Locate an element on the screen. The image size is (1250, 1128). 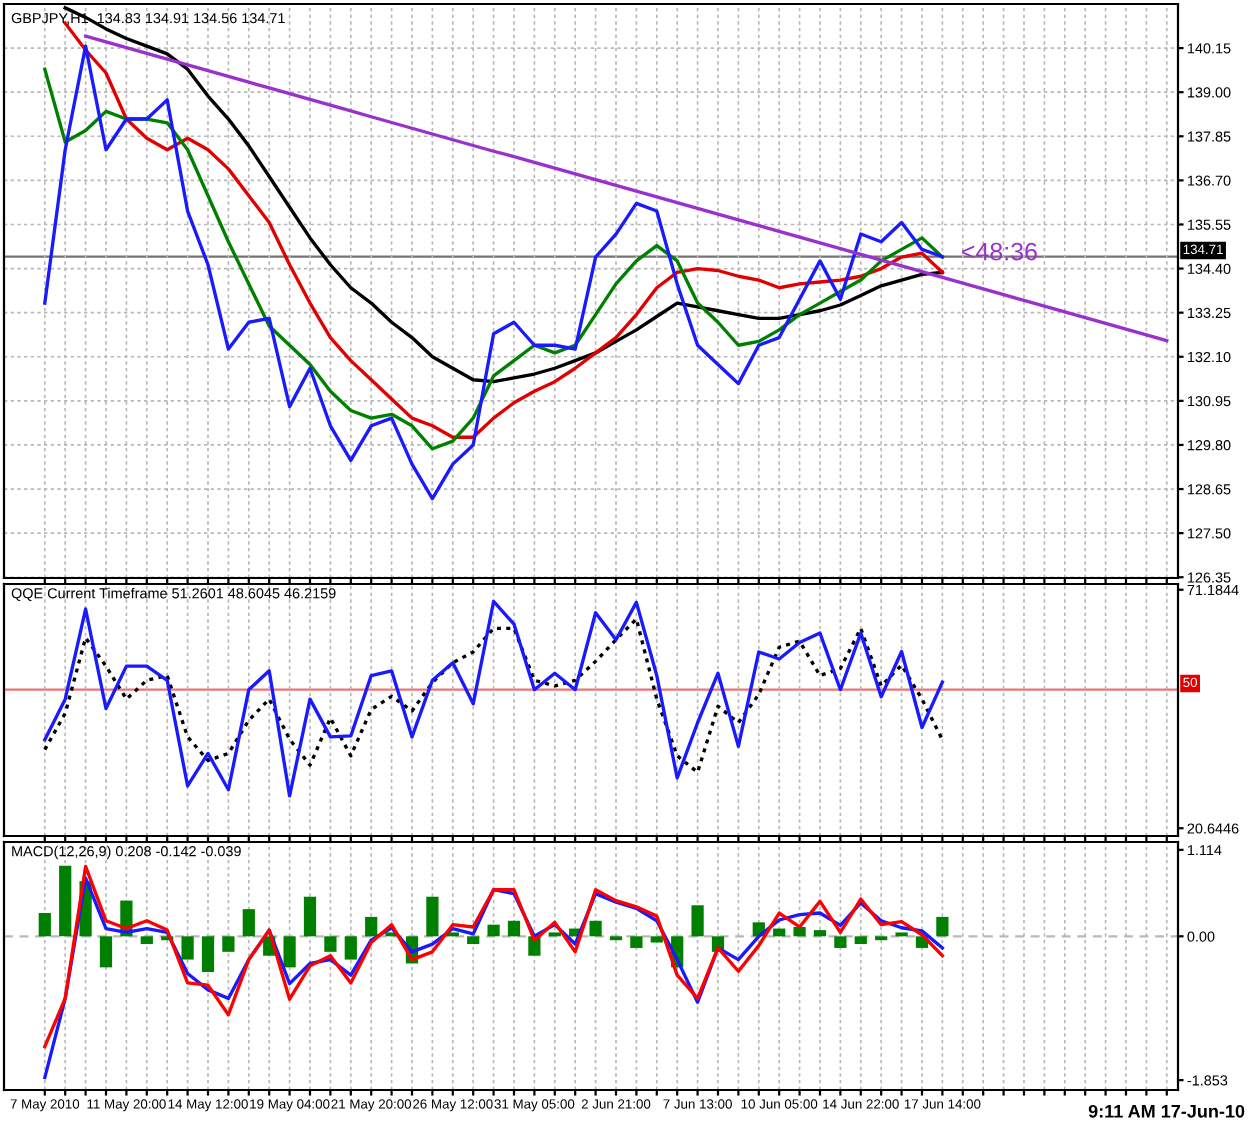
text: 9:11 AM 17-Jun-10 is located at coordinates (1166, 1111).